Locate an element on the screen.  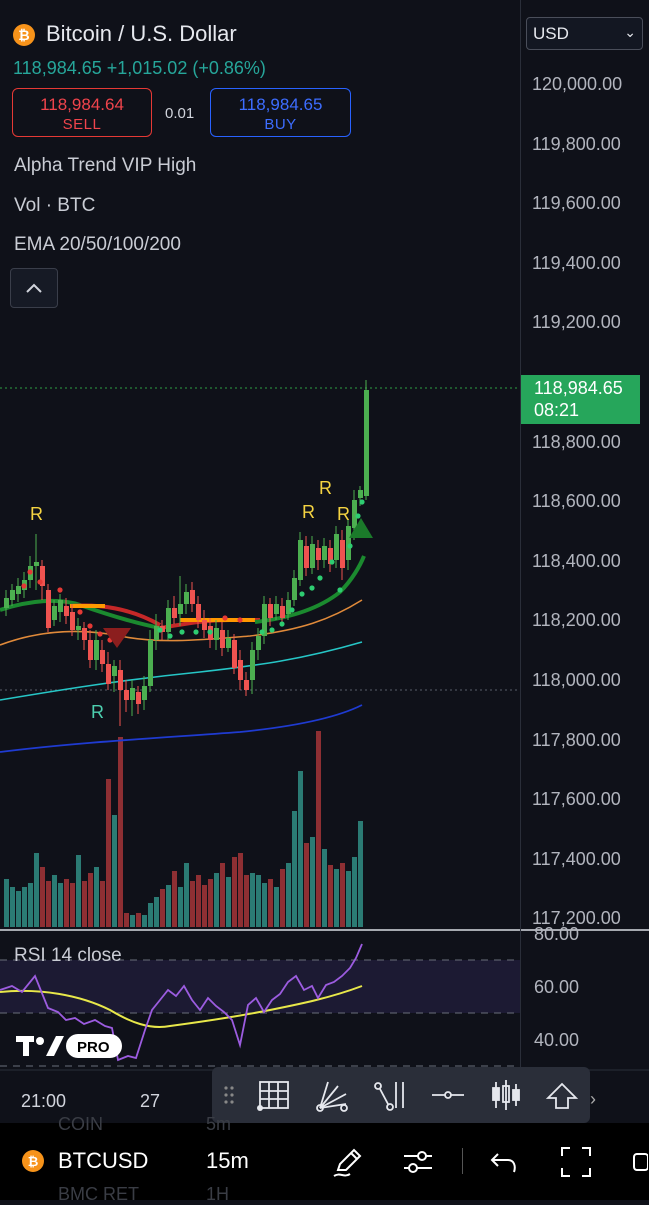
arrow-up-icon is located at coordinates (562, 1095).